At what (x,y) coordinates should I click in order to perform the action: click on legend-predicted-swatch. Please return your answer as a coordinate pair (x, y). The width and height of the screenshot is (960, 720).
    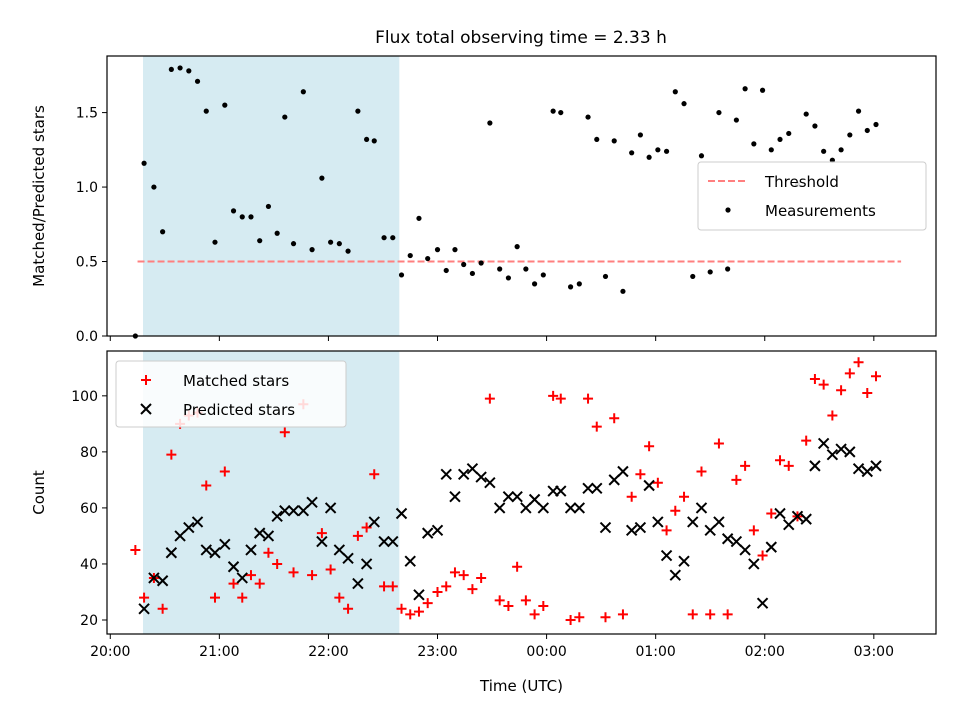
    Looking at the image, I should click on (146, 409).